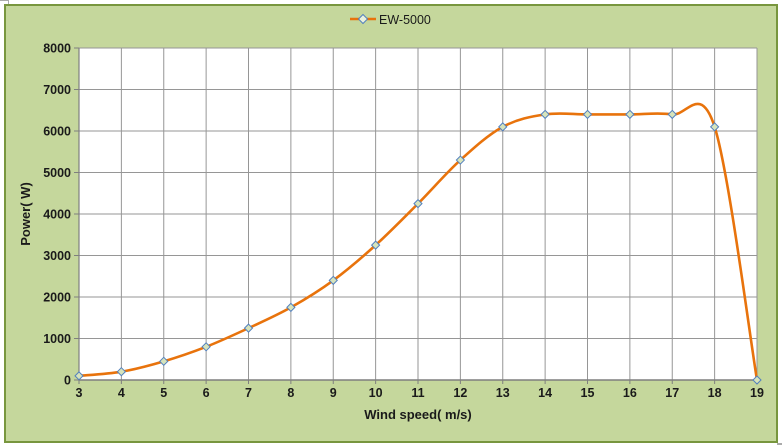 The image size is (782, 447). Describe the element at coordinates (588, 393) in the screenshot. I see `x-tick-label: 15` at that location.